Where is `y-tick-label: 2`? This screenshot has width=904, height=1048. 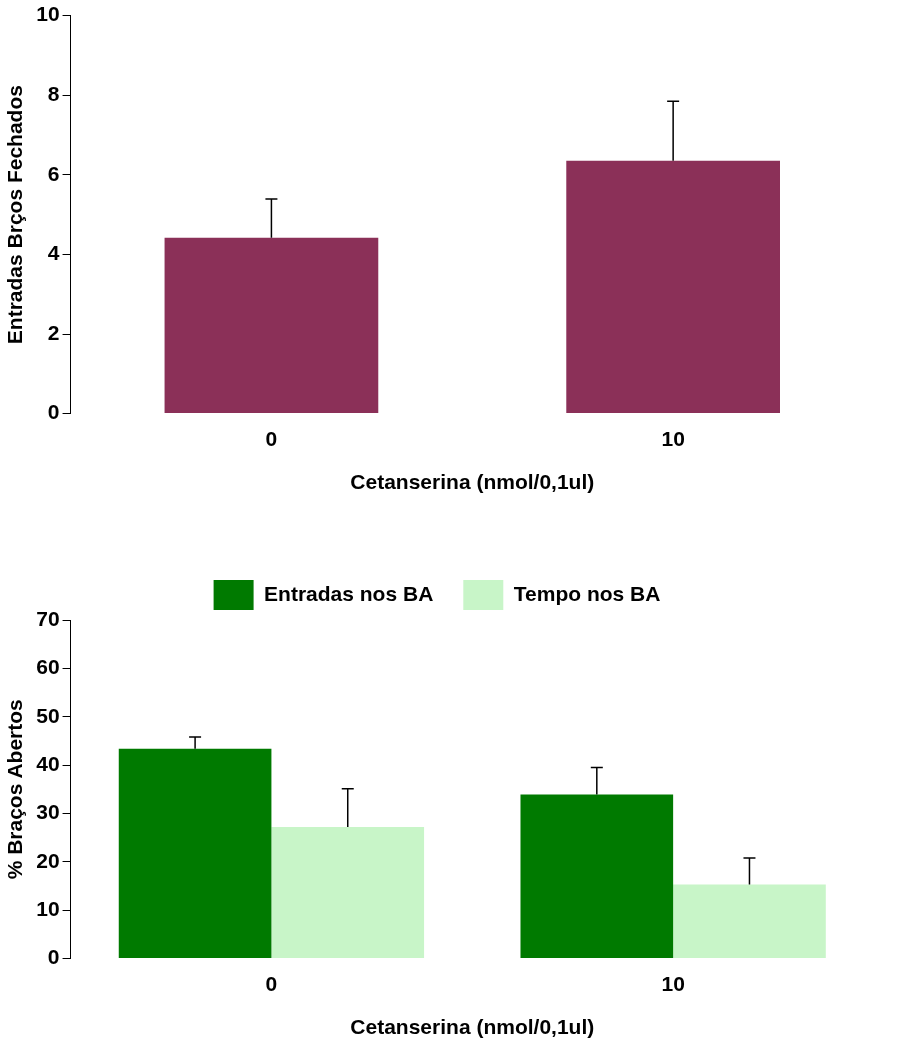
y-tick-label: 2 is located at coordinates (53, 332).